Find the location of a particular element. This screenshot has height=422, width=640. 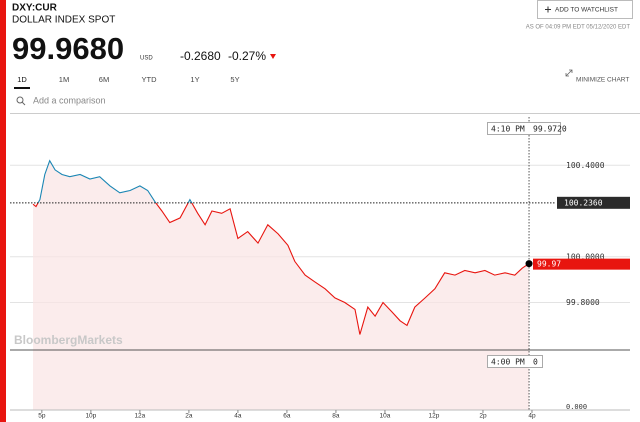

button-label: ADD TO WATCHLIST is located at coordinates (586, 10).